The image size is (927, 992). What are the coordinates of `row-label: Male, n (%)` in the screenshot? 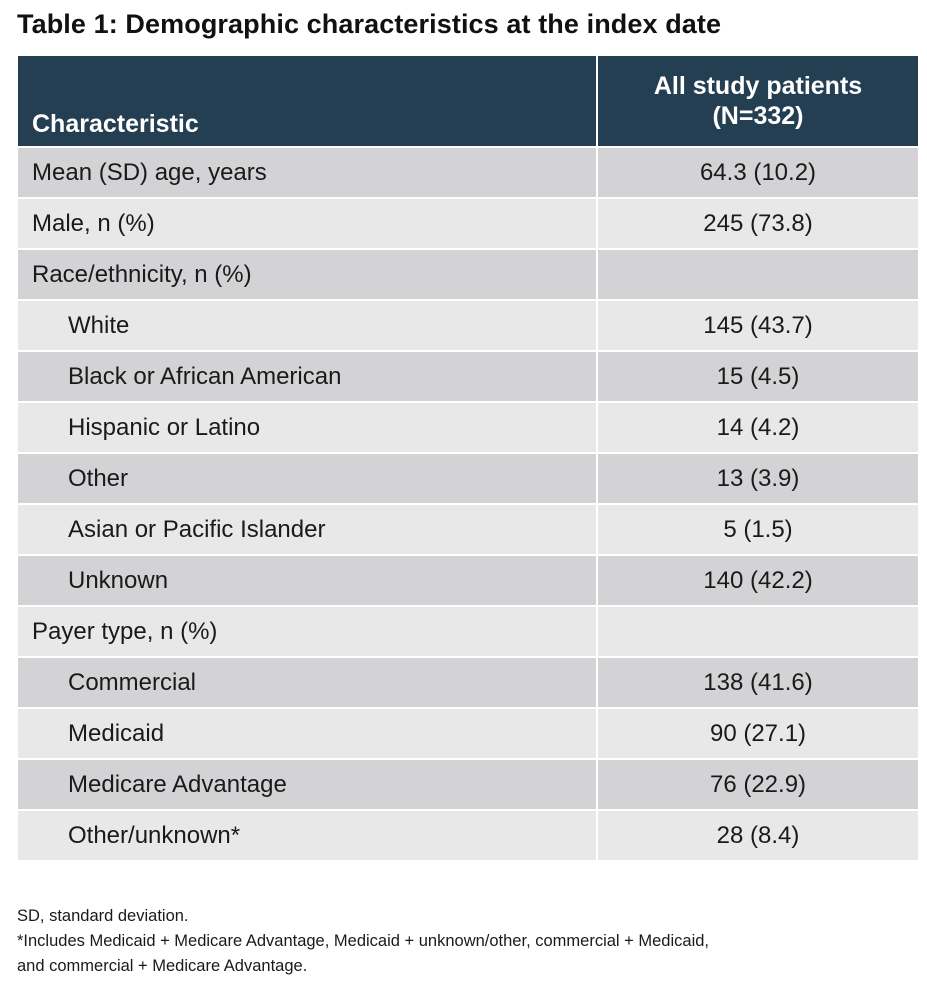 It's located at (307, 223).